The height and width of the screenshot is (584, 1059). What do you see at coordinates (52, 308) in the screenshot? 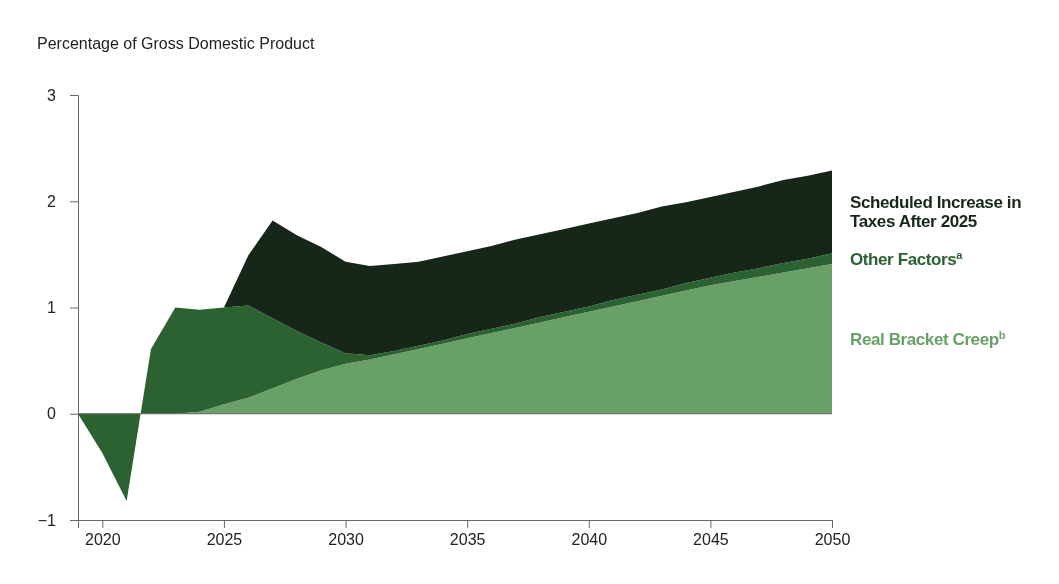
I see `y-tick-label: 1` at bounding box center [52, 308].